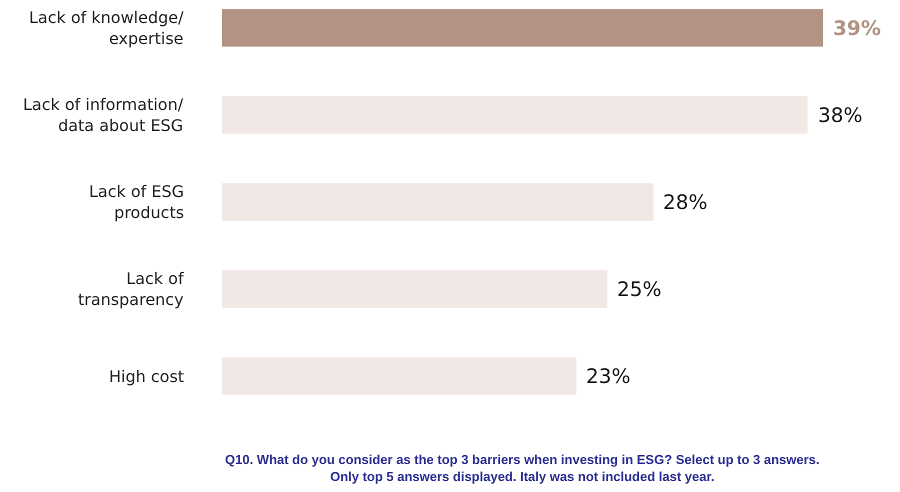 Image resolution: width=900 pixels, height=492 pixels. I want to click on data-label: 23%, so click(608, 376).